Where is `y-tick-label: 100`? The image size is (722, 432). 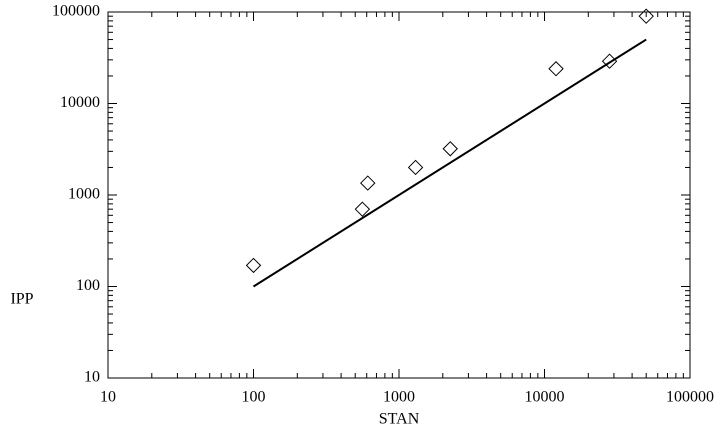
y-tick-label: 100 is located at coordinates (88, 285).